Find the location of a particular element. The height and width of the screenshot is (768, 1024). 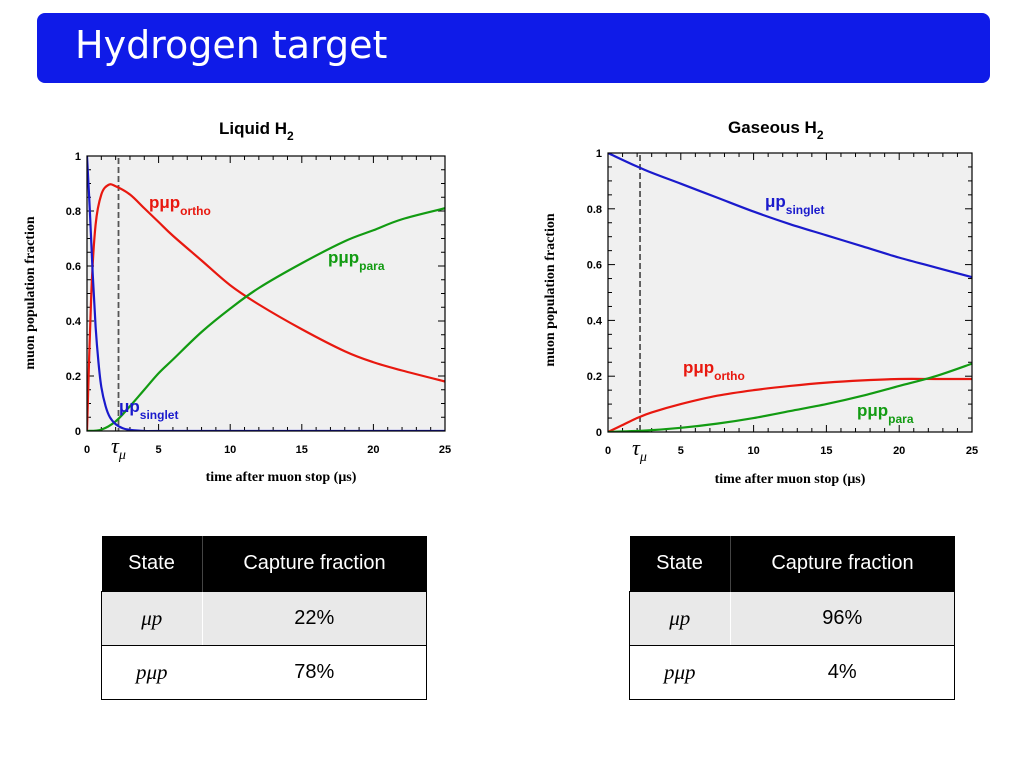

capture-fraction-cell: 4% is located at coordinates (842, 672).